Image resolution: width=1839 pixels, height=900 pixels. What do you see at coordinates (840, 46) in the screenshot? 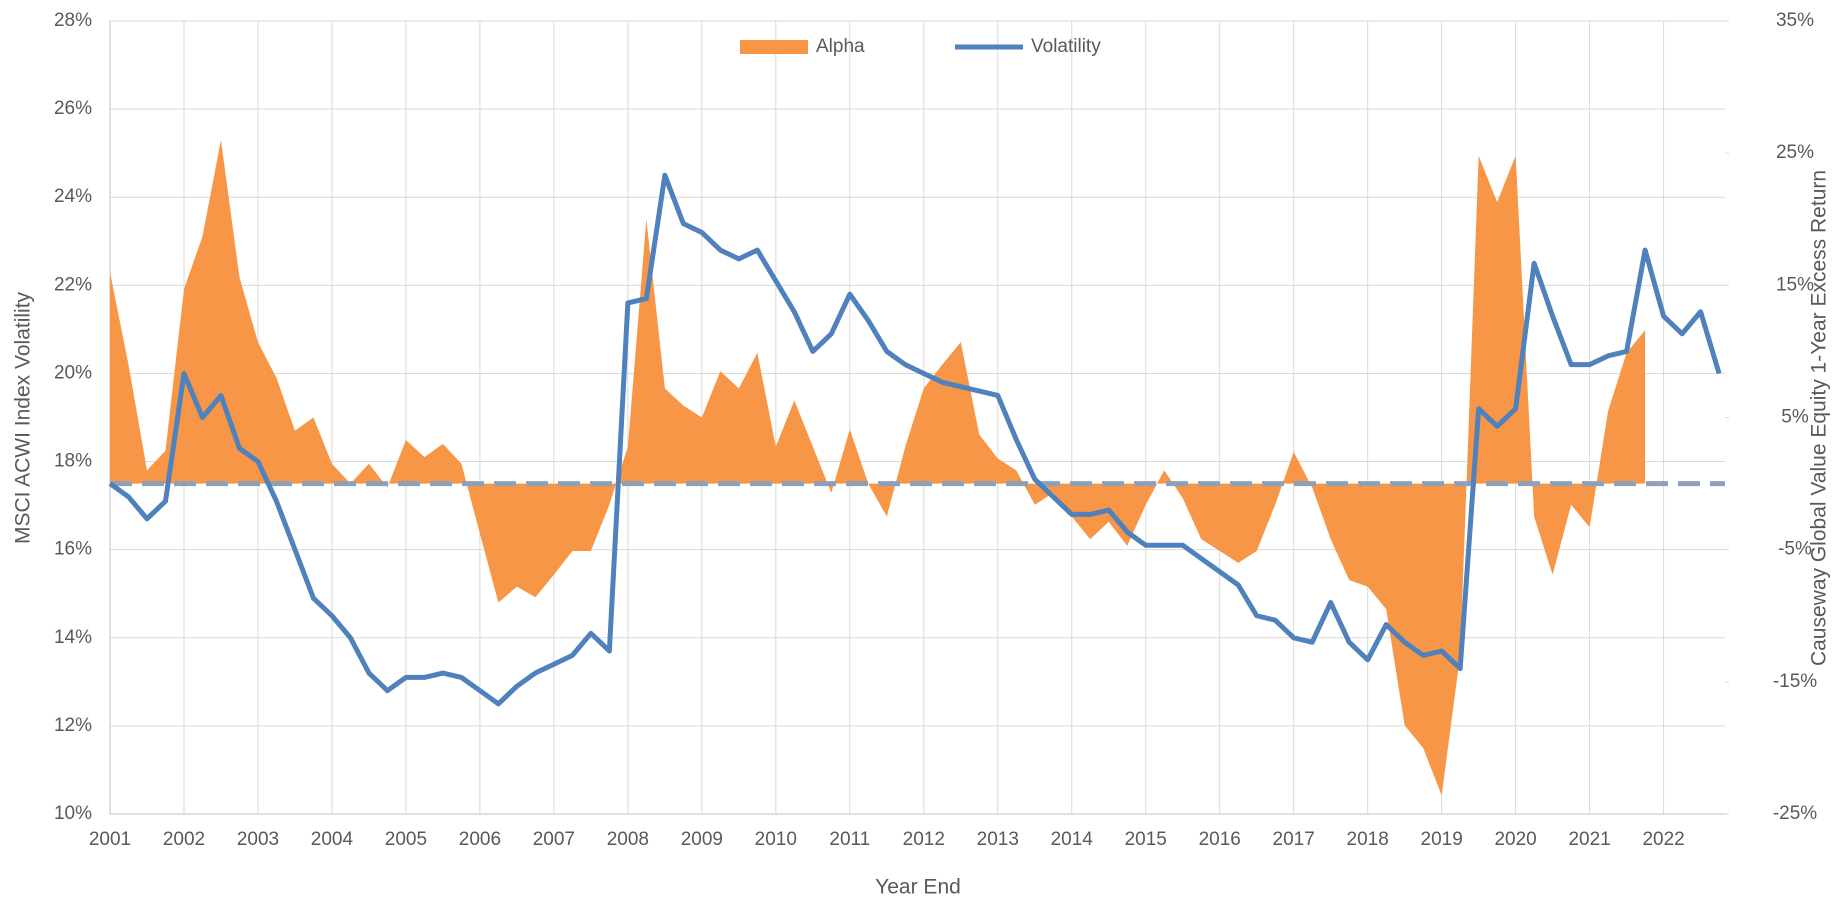
I see `legend-label: Alpha` at bounding box center [840, 46].